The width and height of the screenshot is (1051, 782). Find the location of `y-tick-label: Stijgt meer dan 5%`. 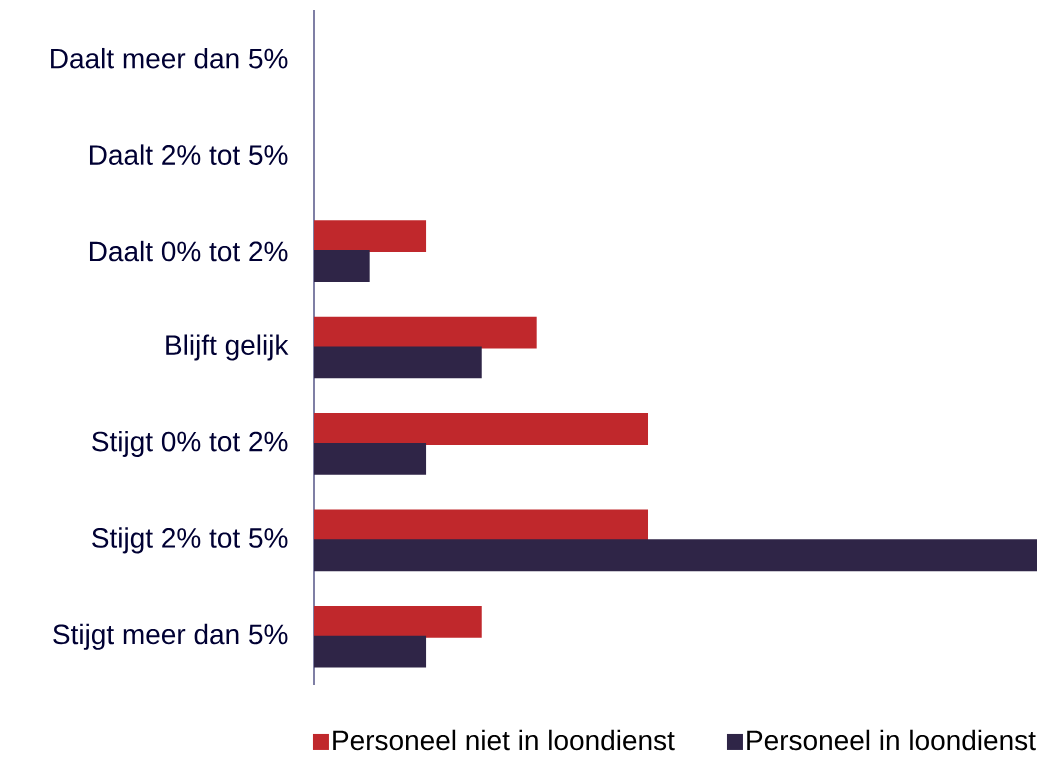

y-tick-label: Stijgt meer dan 5% is located at coordinates (170, 636).